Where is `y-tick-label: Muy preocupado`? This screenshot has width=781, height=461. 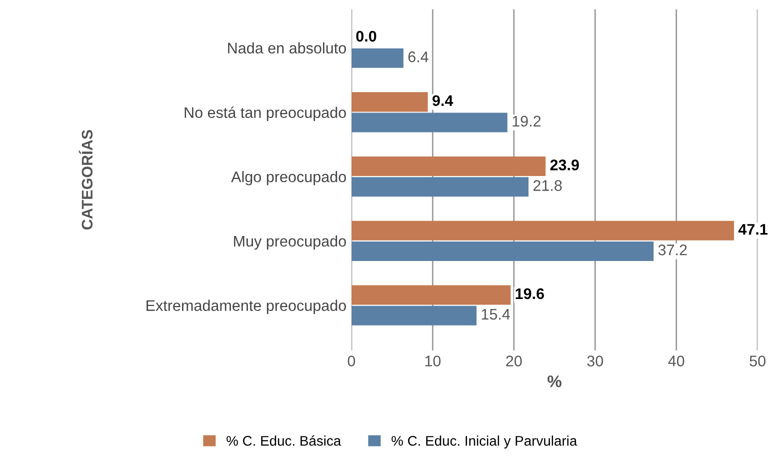
y-tick-label: Muy preocupado is located at coordinates (290, 242).